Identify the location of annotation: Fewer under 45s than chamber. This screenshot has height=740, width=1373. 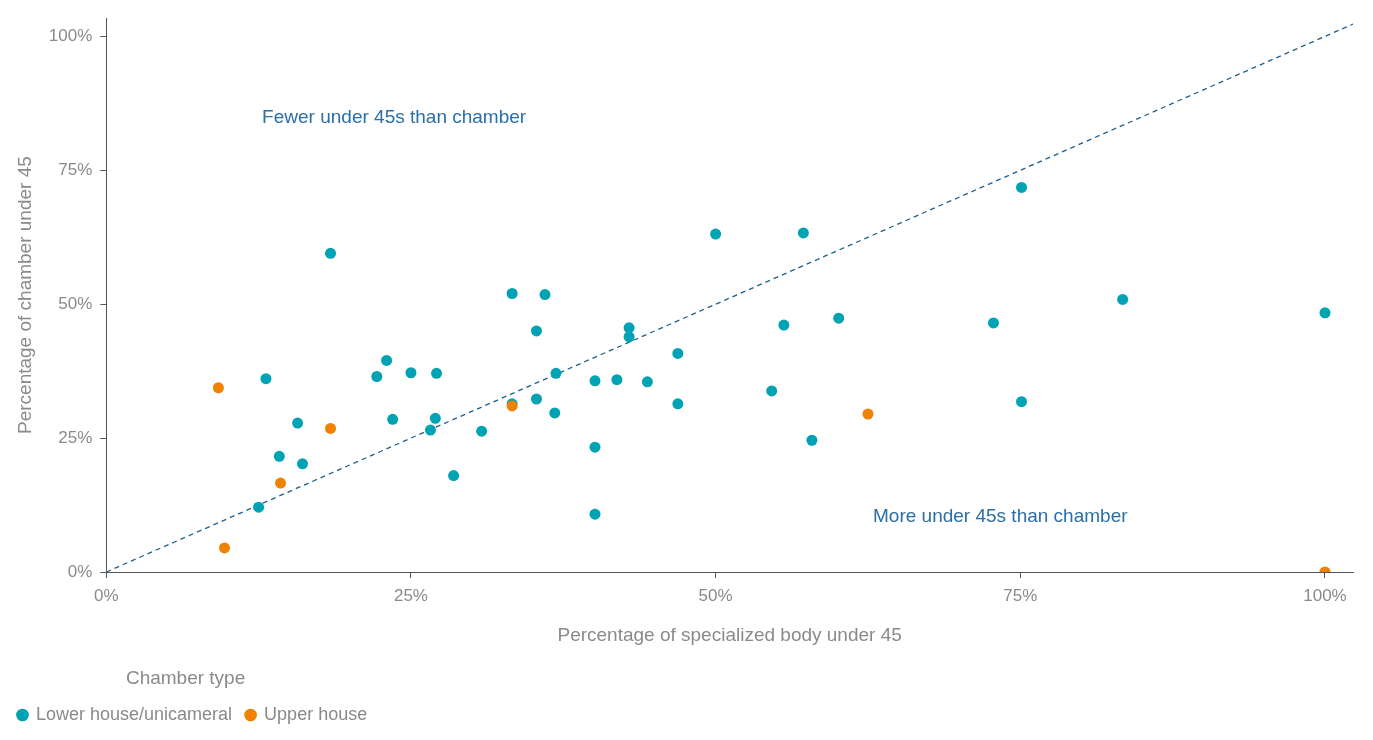
(394, 117).